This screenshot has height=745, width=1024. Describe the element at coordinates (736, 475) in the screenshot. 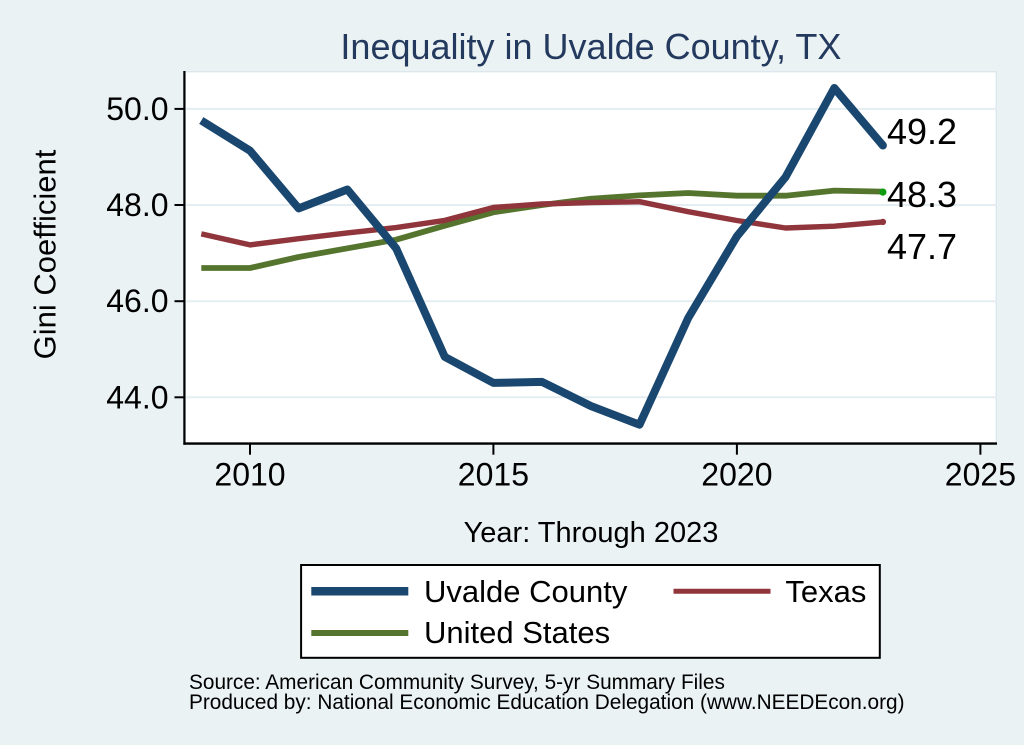

I see `svg-text: 2020` at that location.